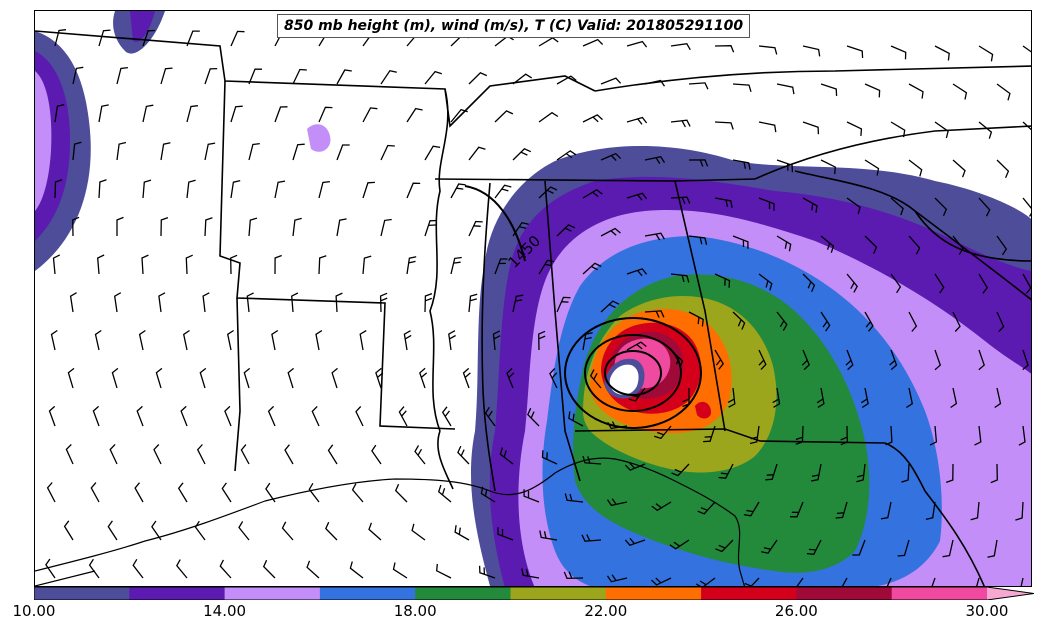 This screenshot has width=1041, height=633. Describe the element at coordinates (225, 611) in the screenshot. I see `colorbar-tick-label: 14.00` at that location.